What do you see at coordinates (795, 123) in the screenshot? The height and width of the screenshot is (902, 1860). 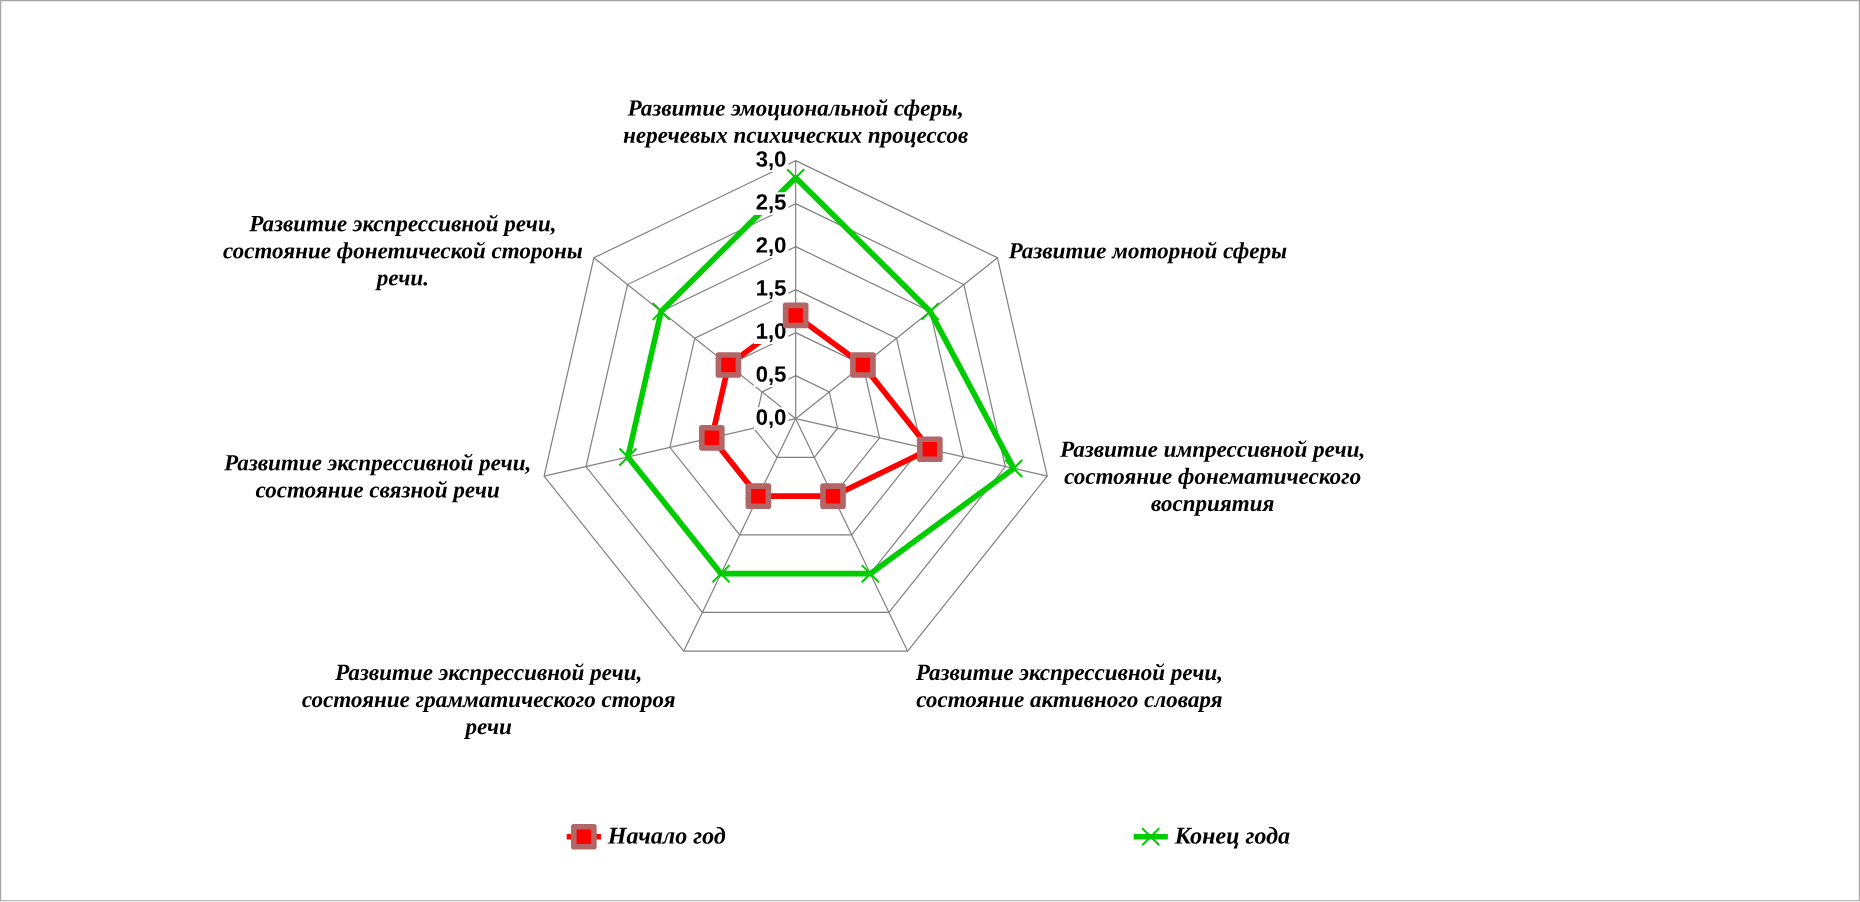 I see `spoke-label: Развитие эмоциональной сферы, неречевых психических процессов` at bounding box center [795, 123].